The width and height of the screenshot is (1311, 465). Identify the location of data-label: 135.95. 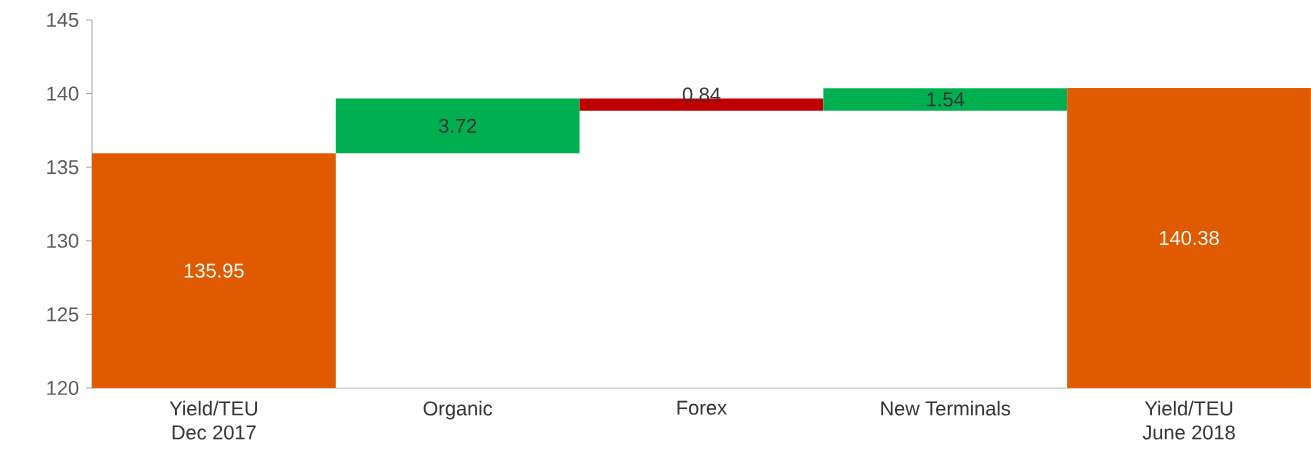
(214, 270).